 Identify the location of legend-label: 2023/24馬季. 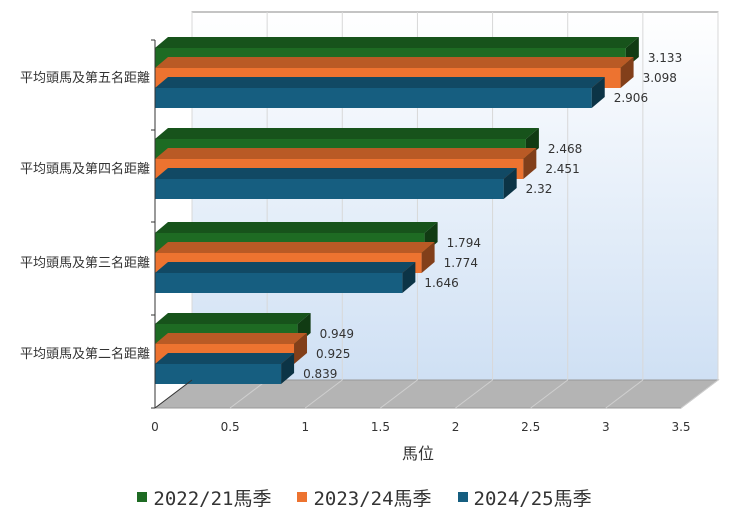
(372, 498).